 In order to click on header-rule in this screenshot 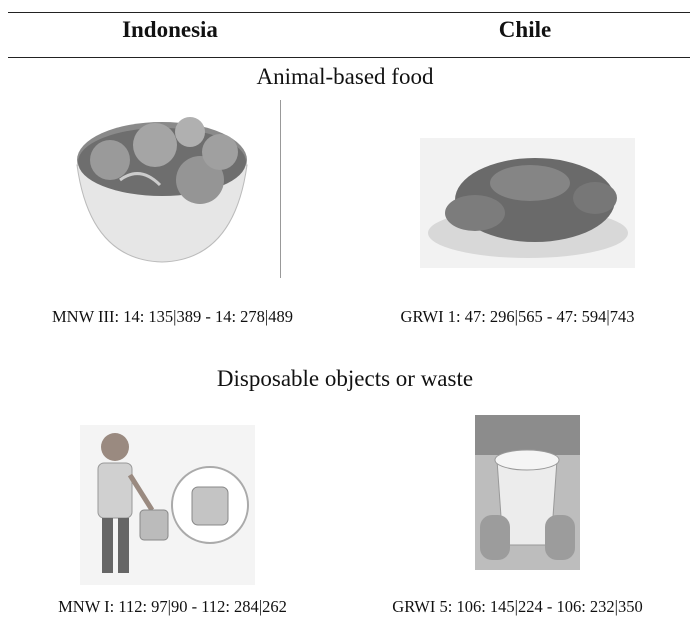, I will do `click(349, 57)`.